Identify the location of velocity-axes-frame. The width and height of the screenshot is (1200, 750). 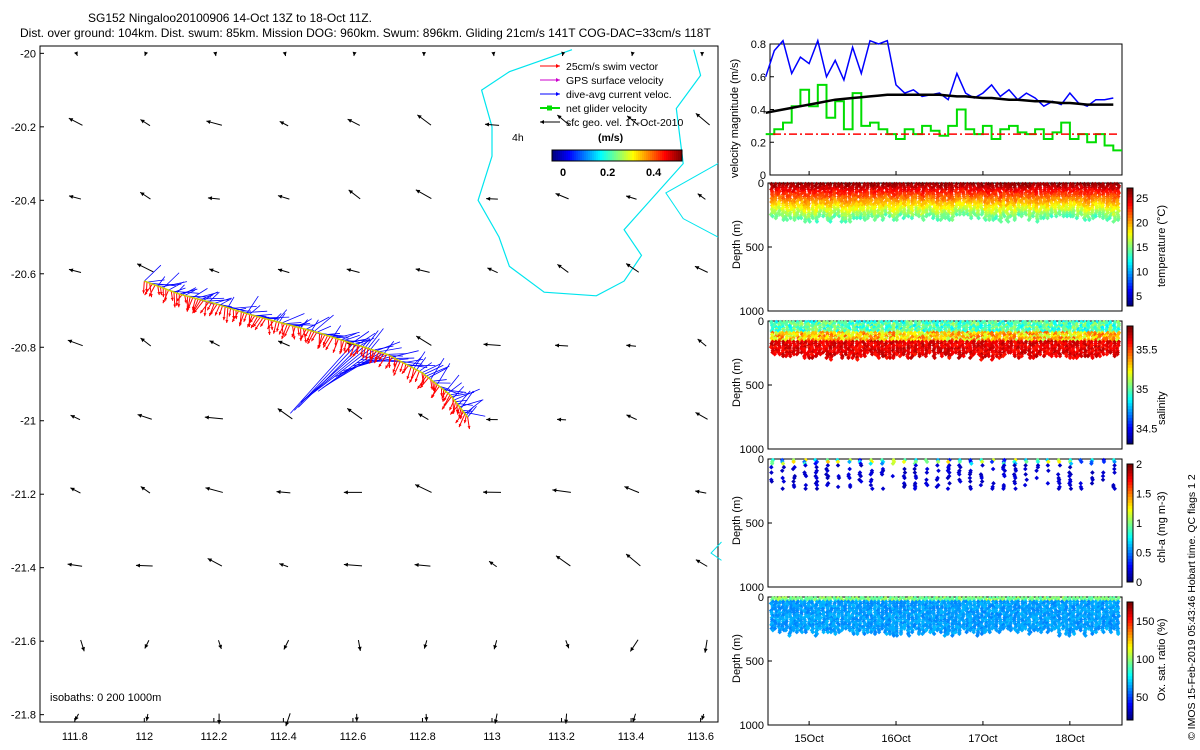
(946, 109).